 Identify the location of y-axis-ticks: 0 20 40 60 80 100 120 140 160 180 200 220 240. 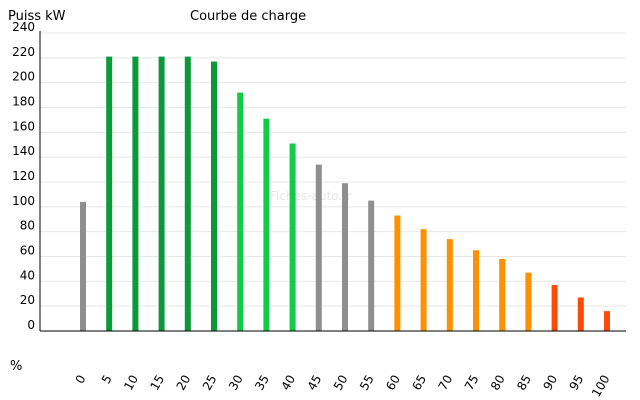
(23, 176).